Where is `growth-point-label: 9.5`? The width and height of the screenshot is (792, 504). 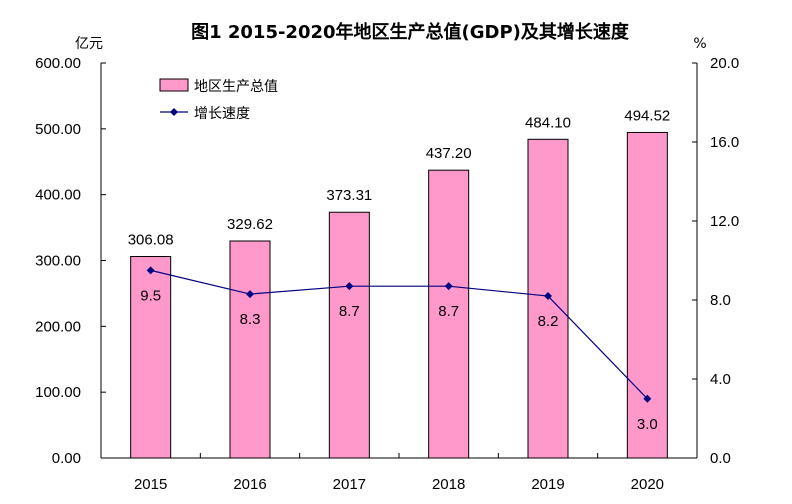 growth-point-label: 9.5 is located at coordinates (150, 295).